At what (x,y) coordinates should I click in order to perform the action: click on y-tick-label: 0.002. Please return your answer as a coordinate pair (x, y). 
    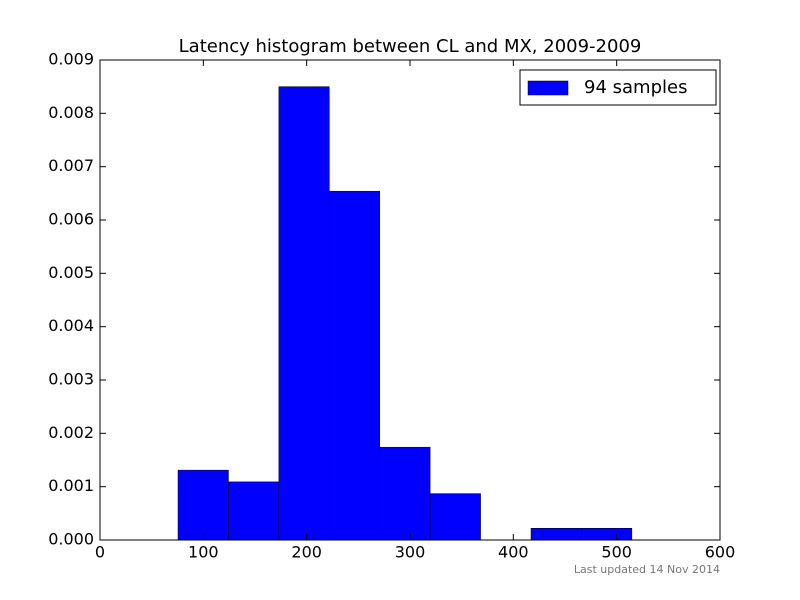
    Looking at the image, I should click on (71, 432).